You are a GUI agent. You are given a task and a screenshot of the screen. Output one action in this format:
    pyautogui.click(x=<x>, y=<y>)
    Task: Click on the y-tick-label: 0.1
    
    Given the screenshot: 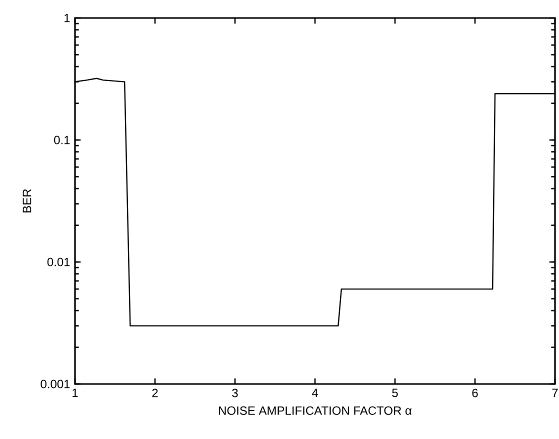 What is the action you would take?
    pyautogui.click(x=62, y=140)
    